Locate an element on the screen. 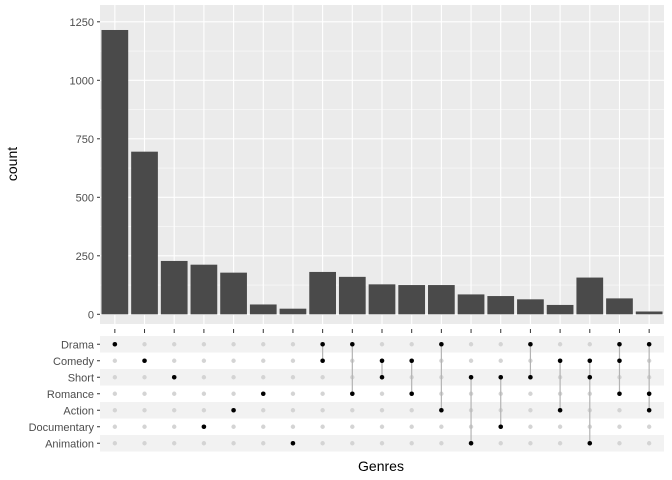 This screenshot has height=480, width=672. y-tick-label: 250 is located at coordinates (85, 257).